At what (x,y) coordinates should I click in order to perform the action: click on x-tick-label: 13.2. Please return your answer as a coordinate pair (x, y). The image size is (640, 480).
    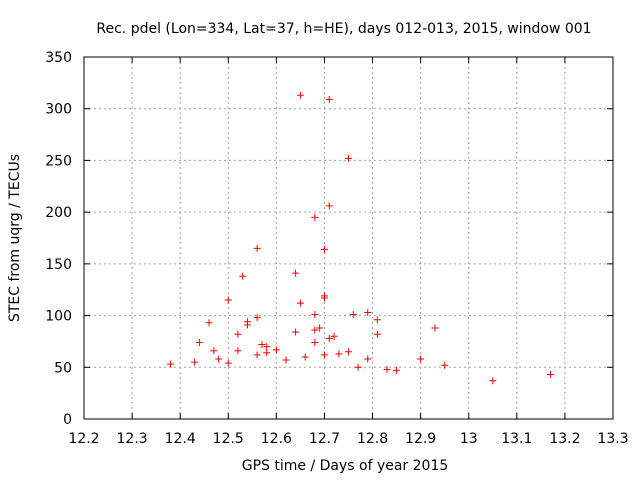
    Looking at the image, I should click on (564, 439).